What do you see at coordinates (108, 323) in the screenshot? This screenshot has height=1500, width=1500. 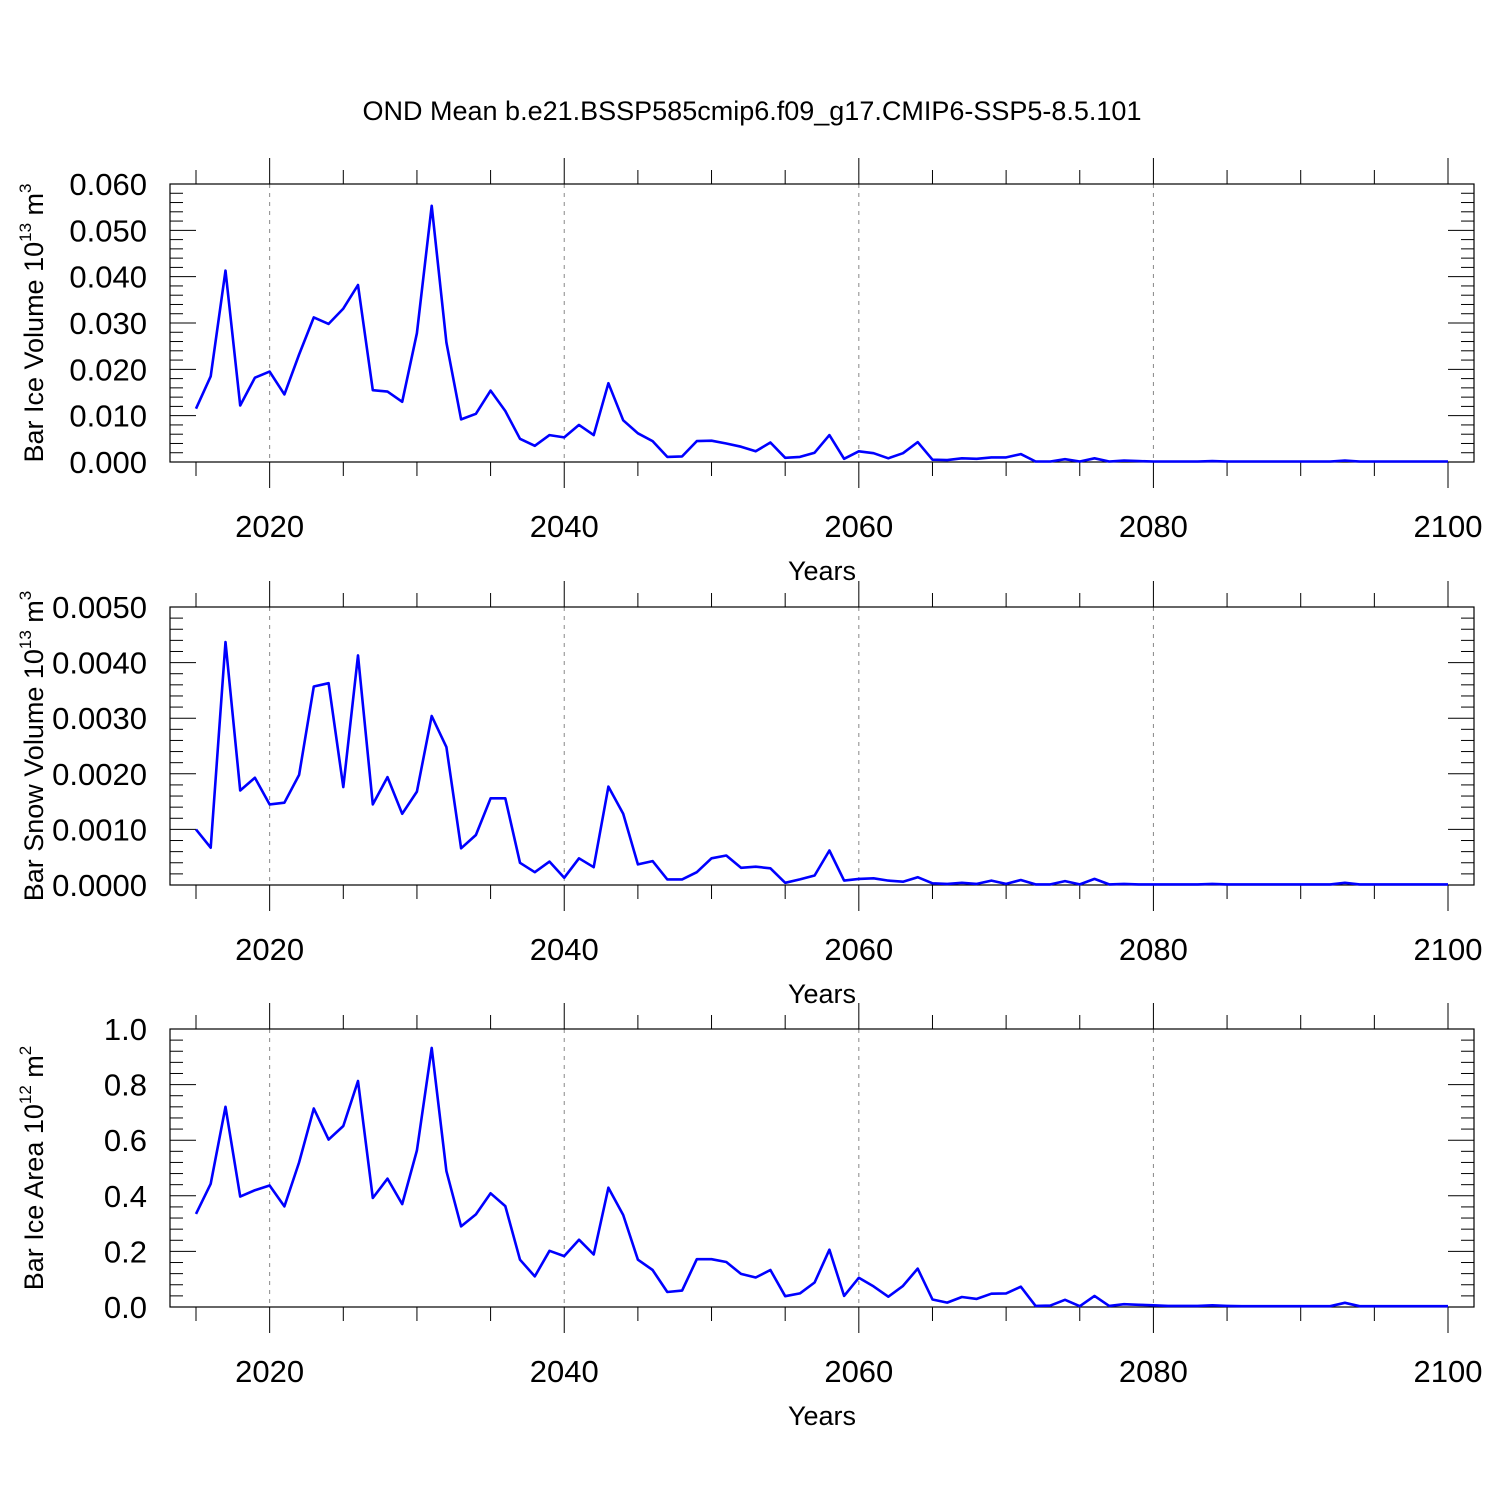 I see `y-tick-label: 0.030` at bounding box center [108, 323].